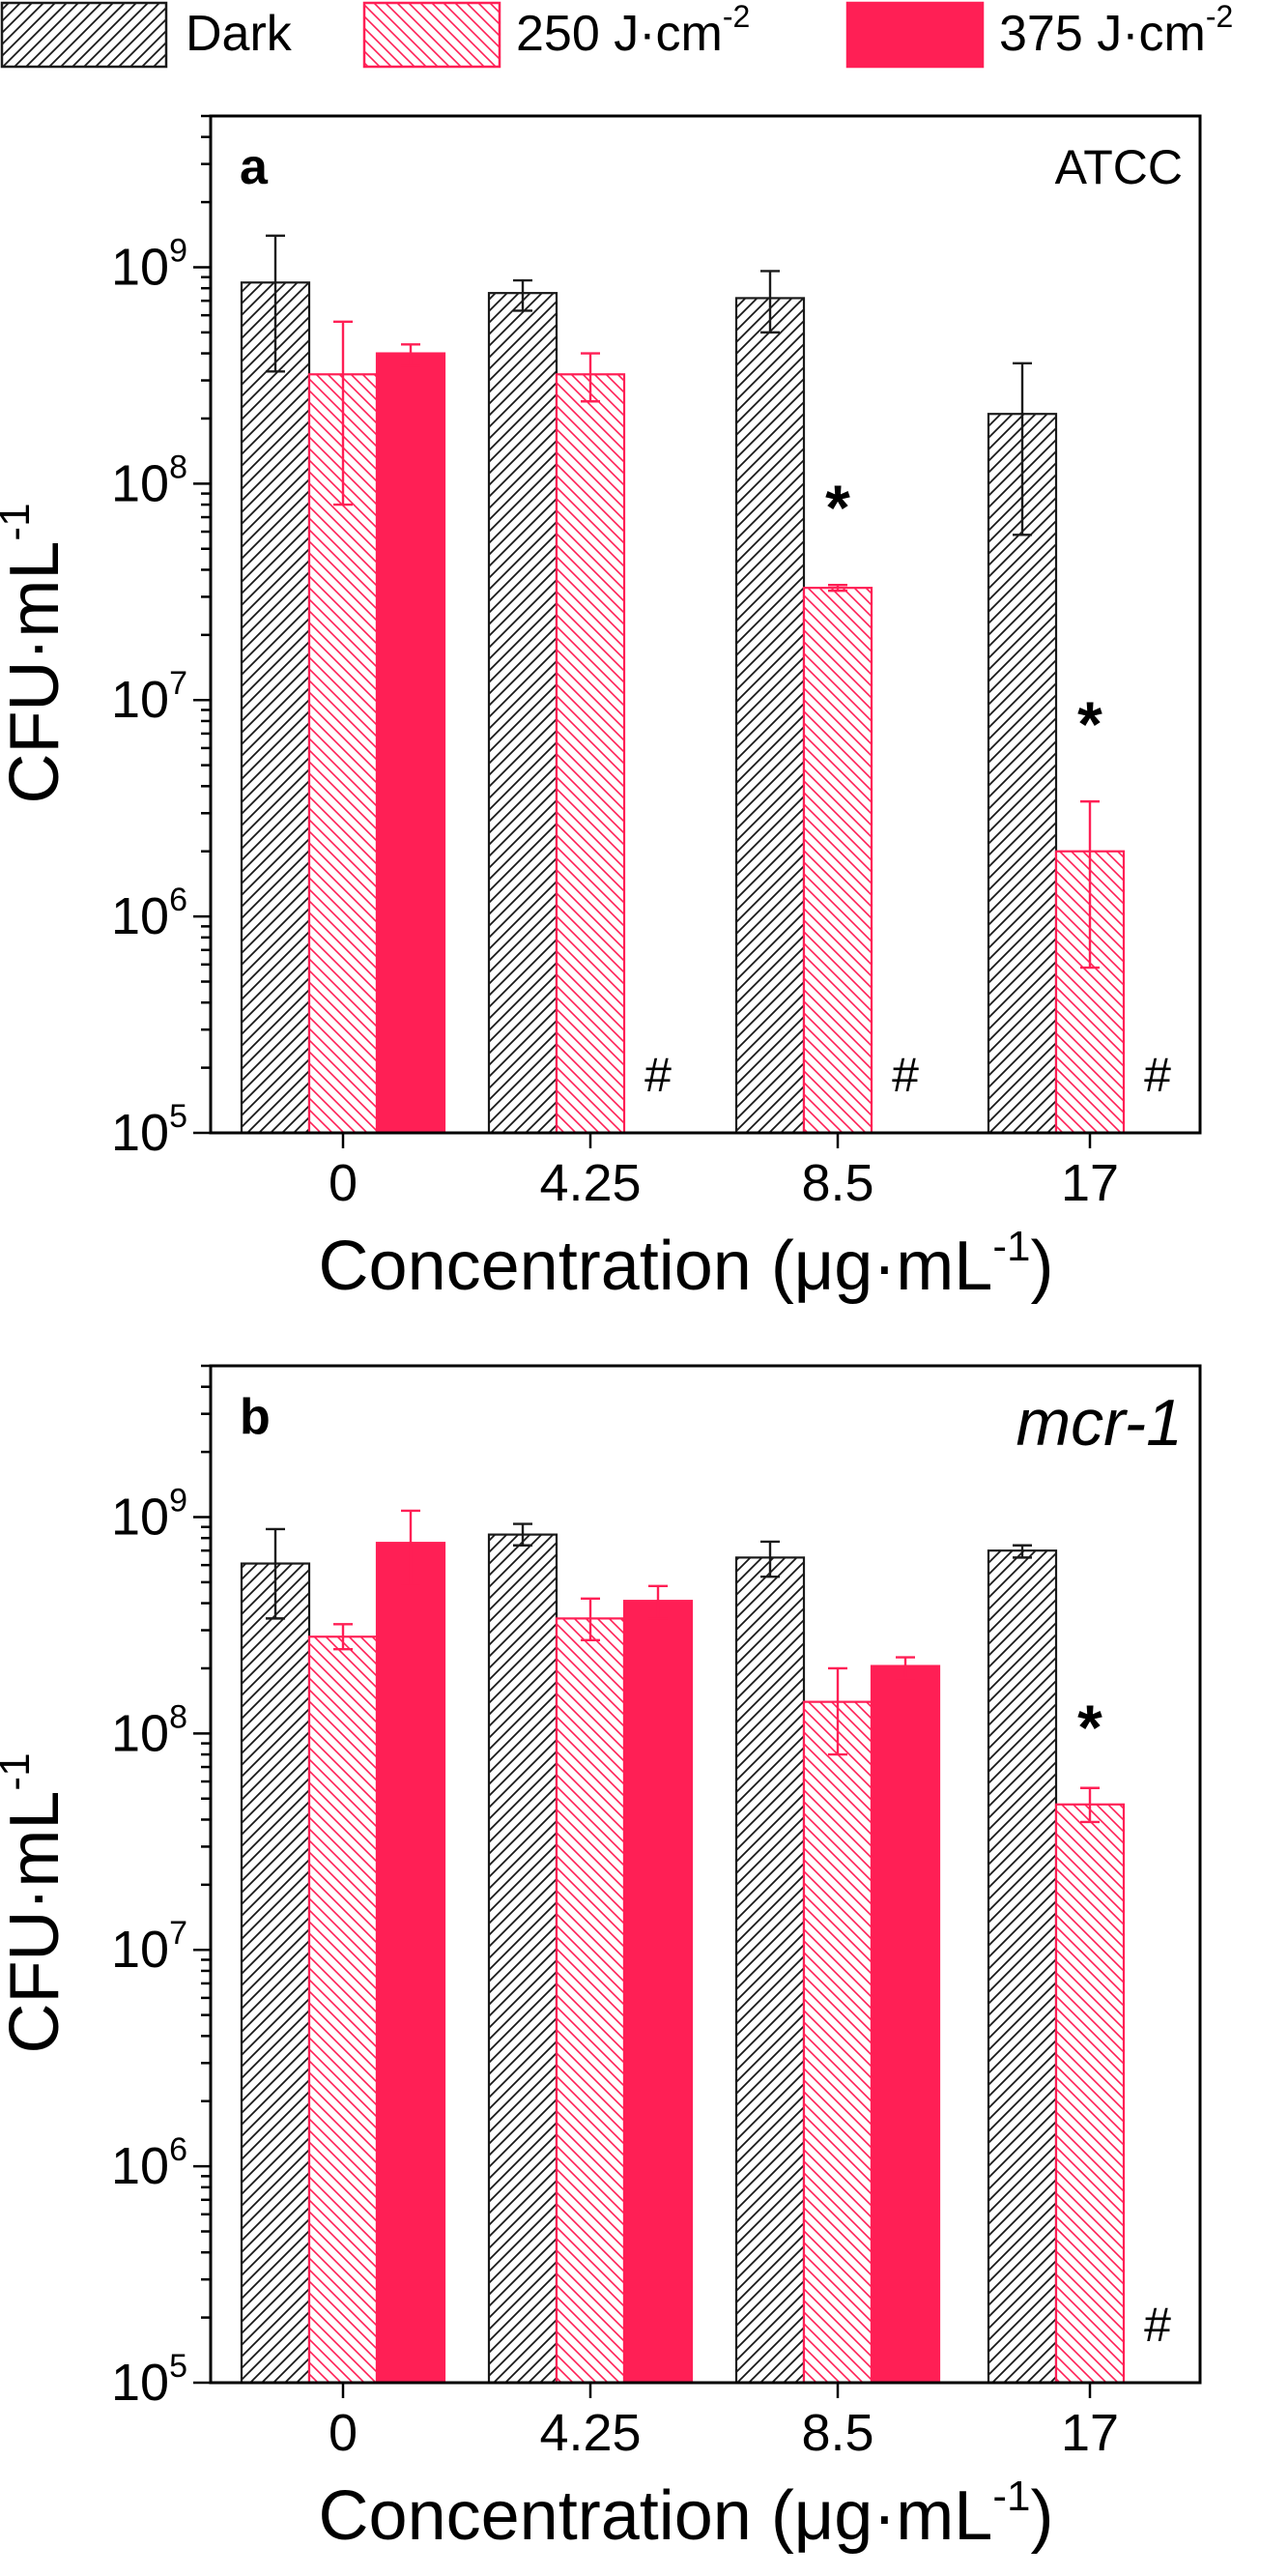  What do you see at coordinates (633, 31) in the screenshot?
I see `legend-label-250: 250 J·cm-2` at bounding box center [633, 31].